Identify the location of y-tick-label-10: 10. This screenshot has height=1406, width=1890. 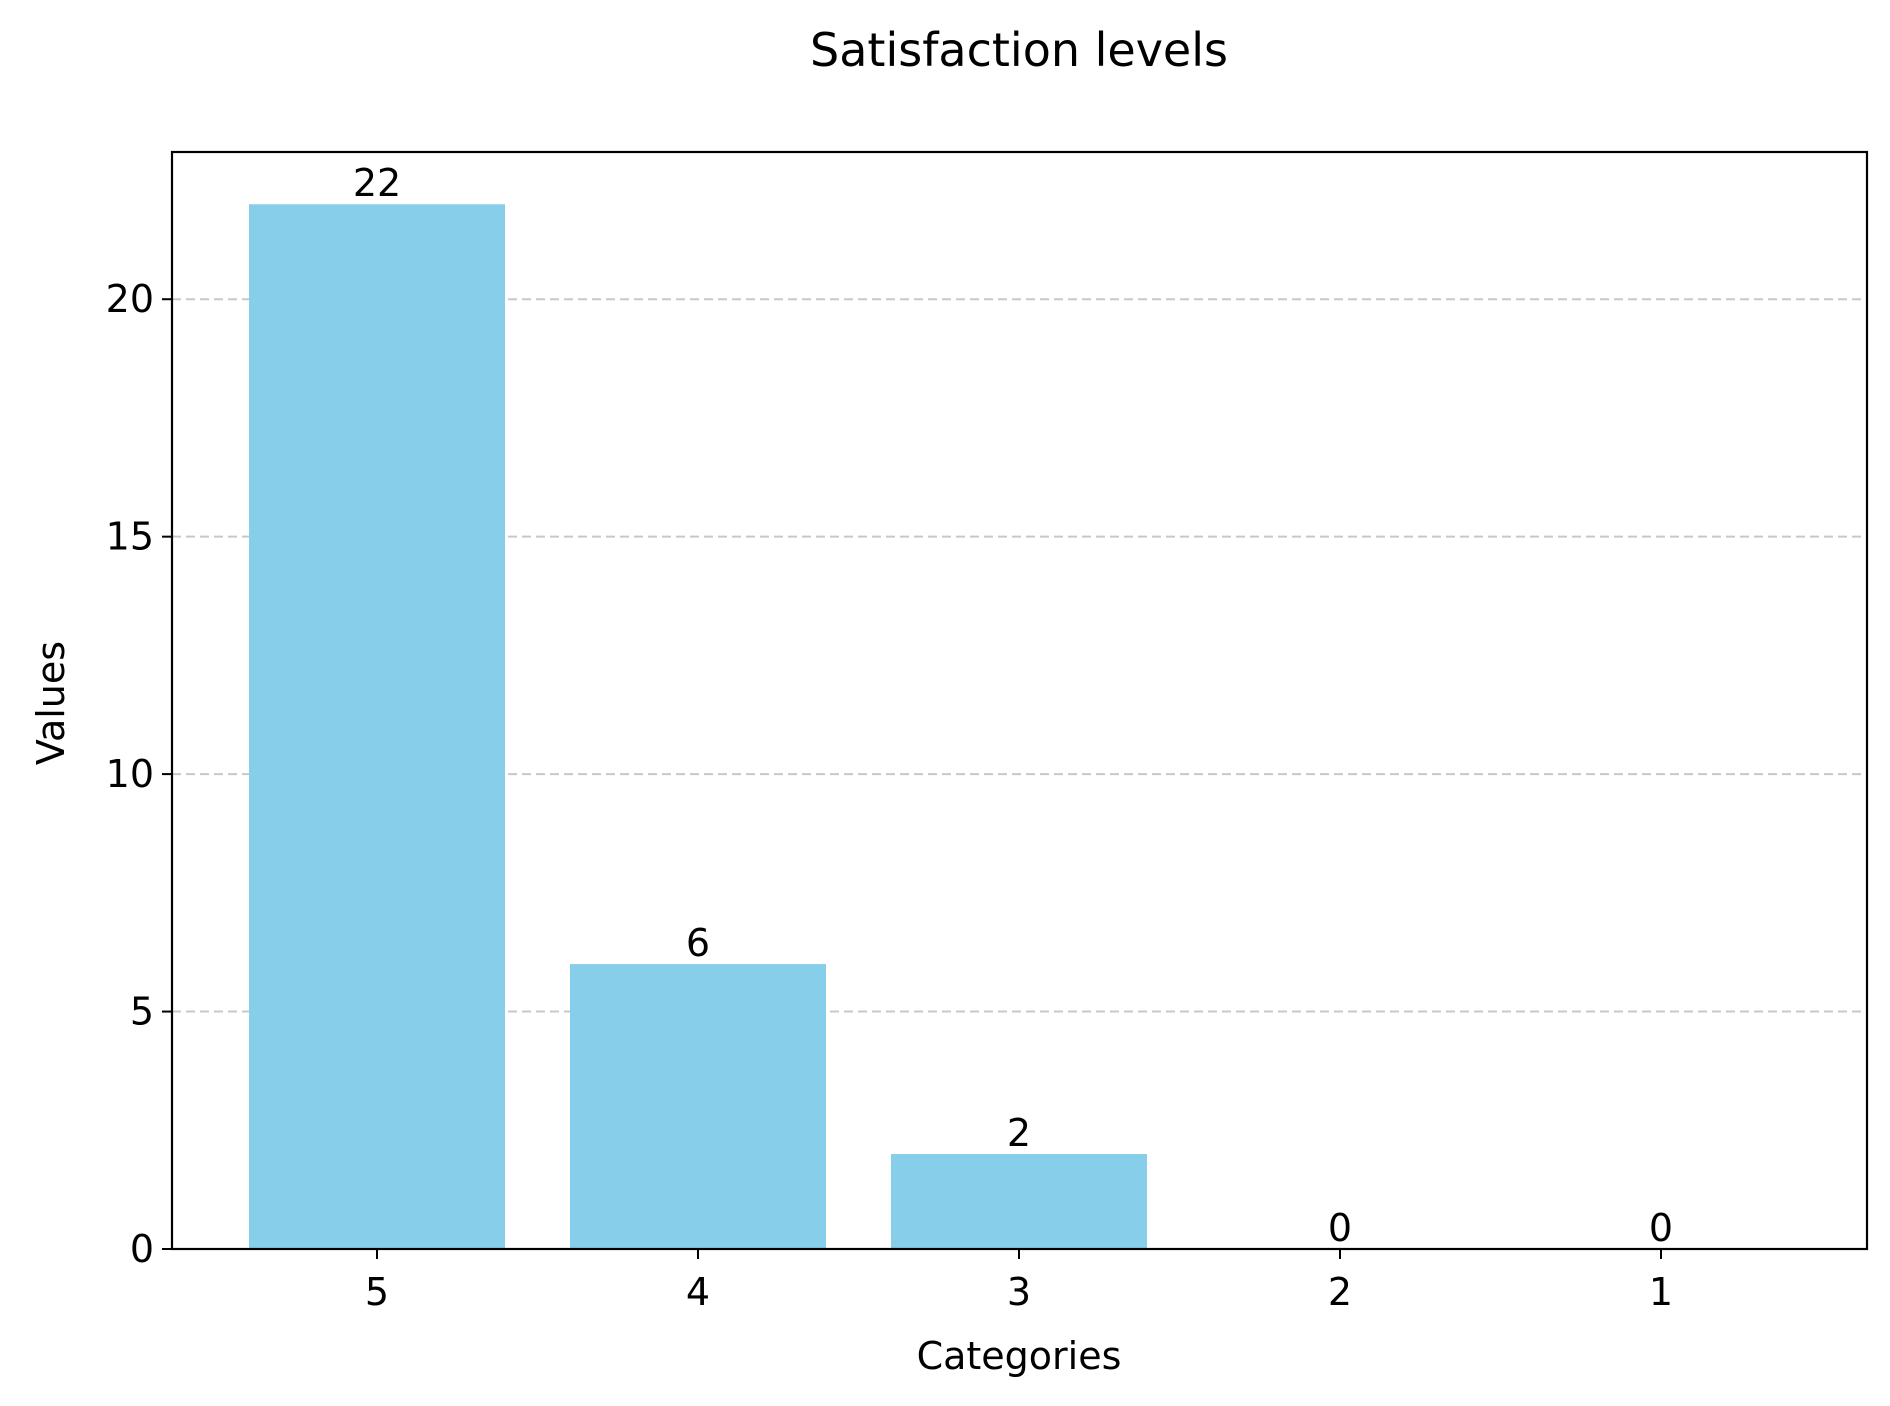
(130, 774).